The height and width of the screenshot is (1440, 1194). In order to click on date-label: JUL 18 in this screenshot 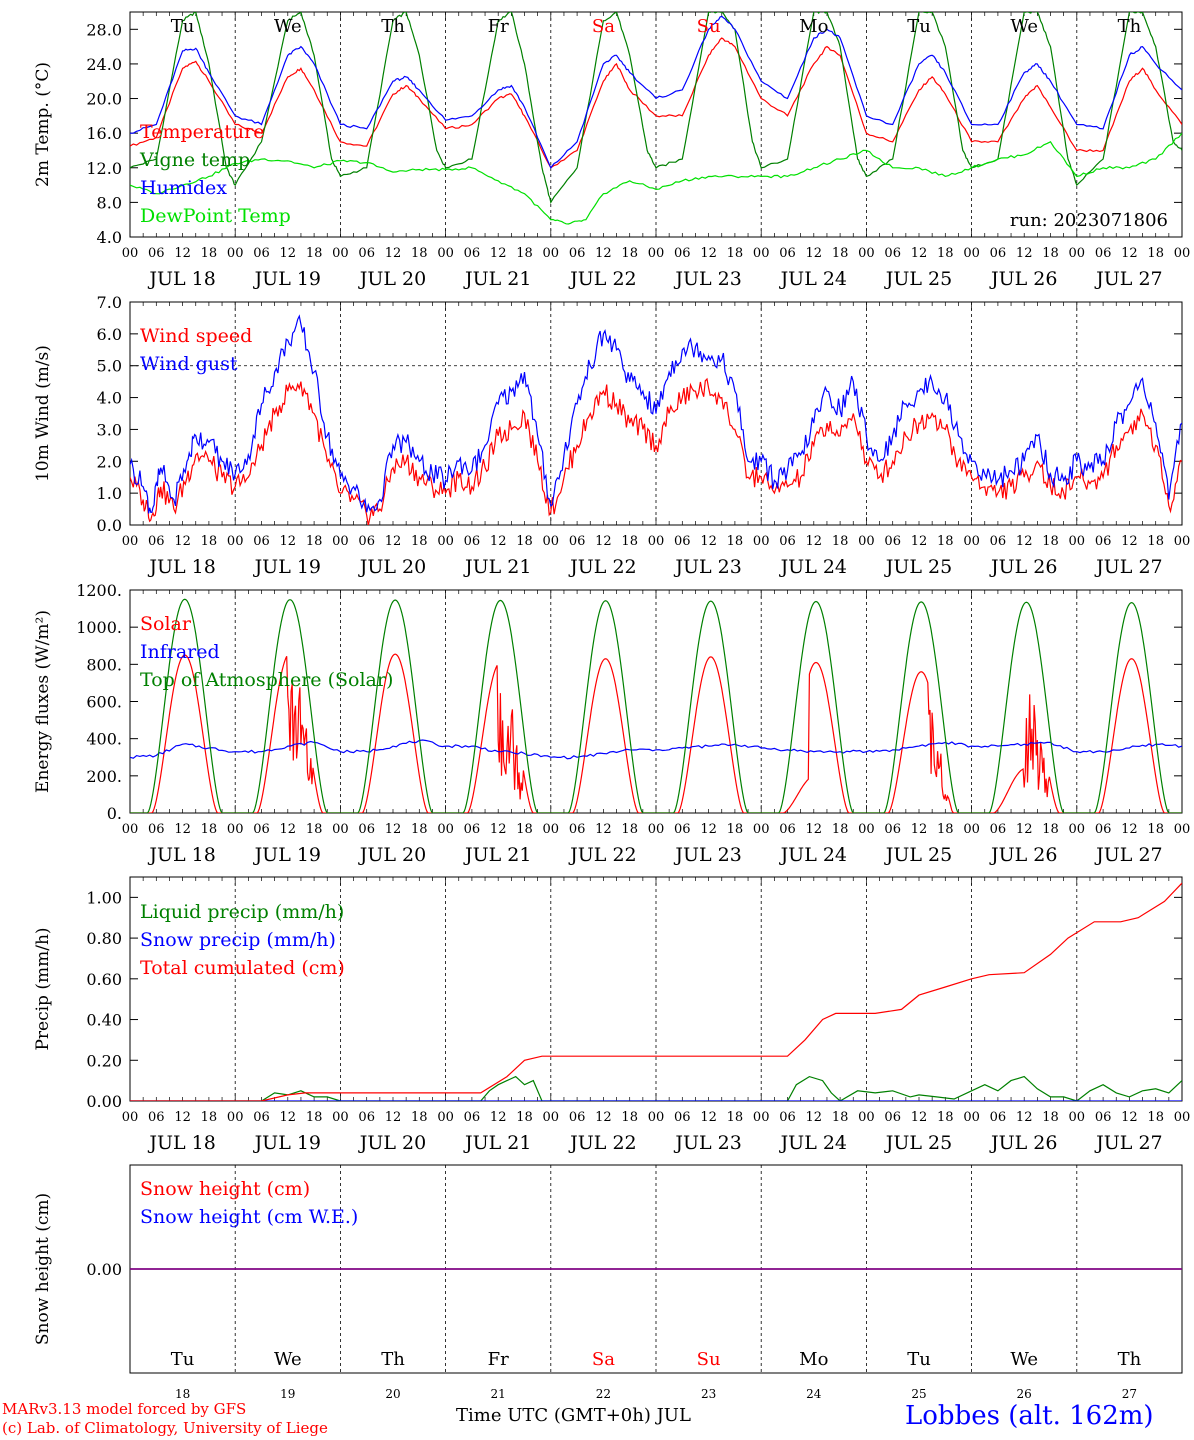, I will do `click(181, 1143)`.